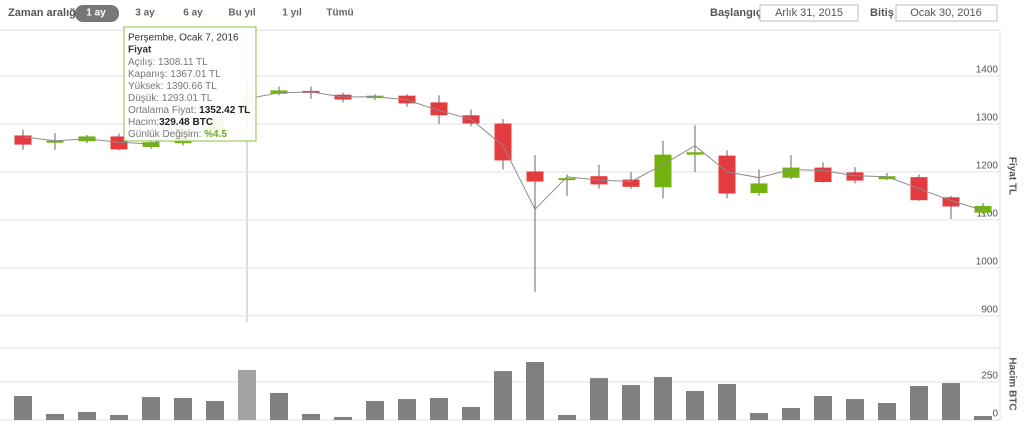 The height and width of the screenshot is (430, 1024). Describe the element at coordinates (987, 214) in the screenshot. I see `y-tick-label: 1100` at that location.